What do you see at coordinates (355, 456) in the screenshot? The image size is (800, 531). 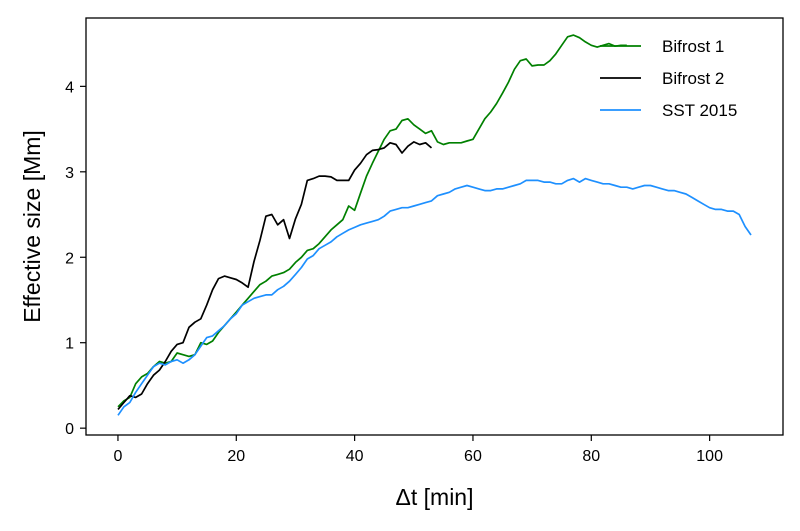 I see `x-tick-label: 40` at bounding box center [355, 456].